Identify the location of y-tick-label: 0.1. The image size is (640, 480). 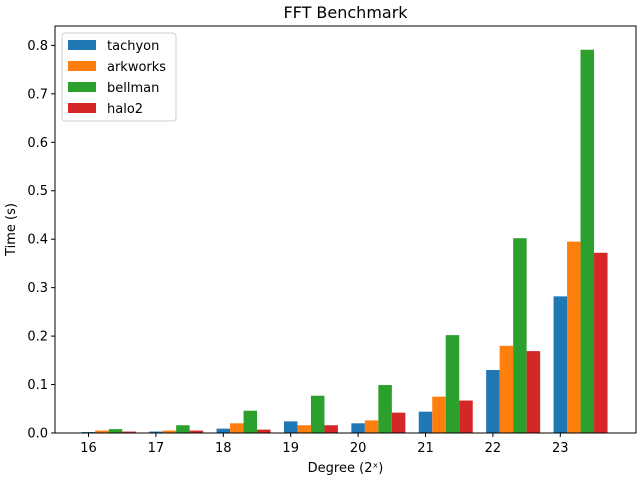
(37, 385).